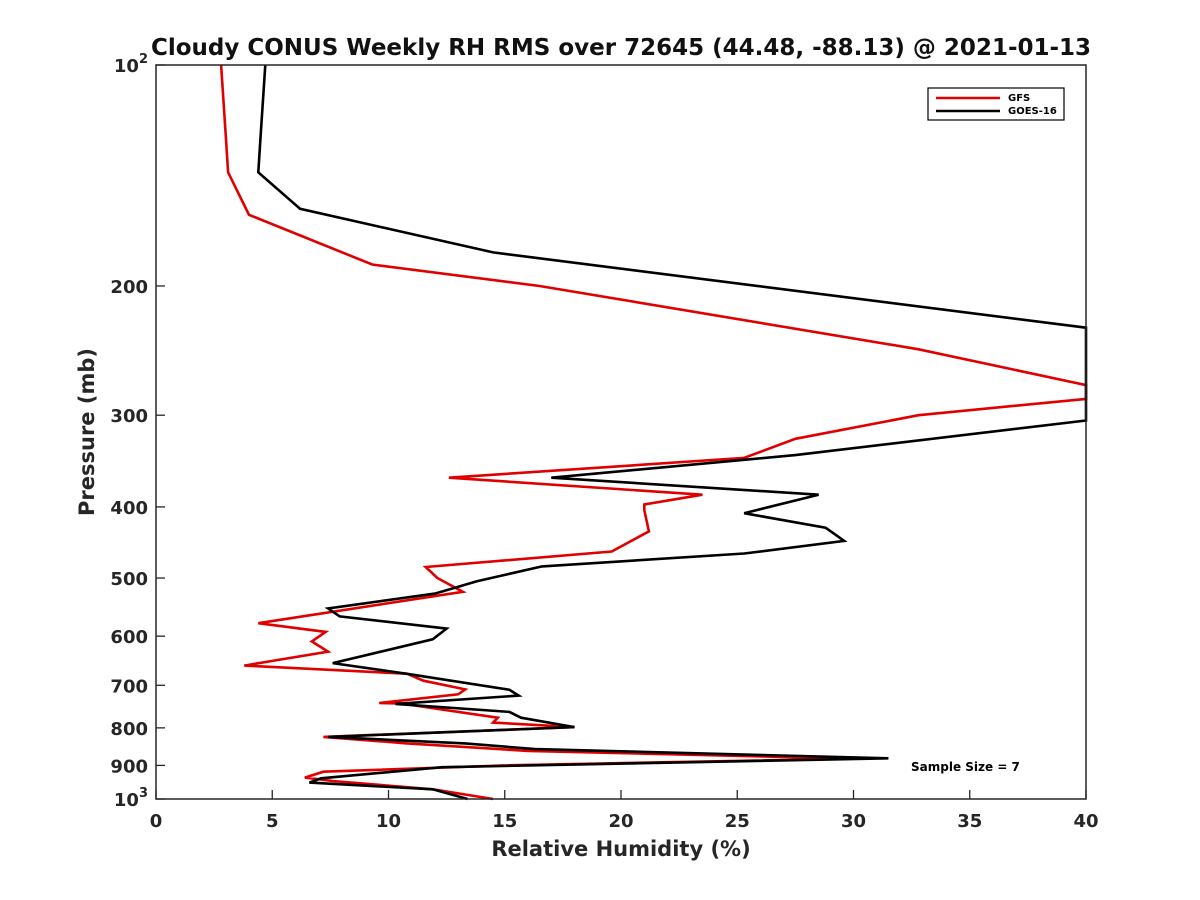 This screenshot has width=1200, height=900. I want to click on x-axis: 0 5 10 15 20 25 30 35 40, so click(624, 811).